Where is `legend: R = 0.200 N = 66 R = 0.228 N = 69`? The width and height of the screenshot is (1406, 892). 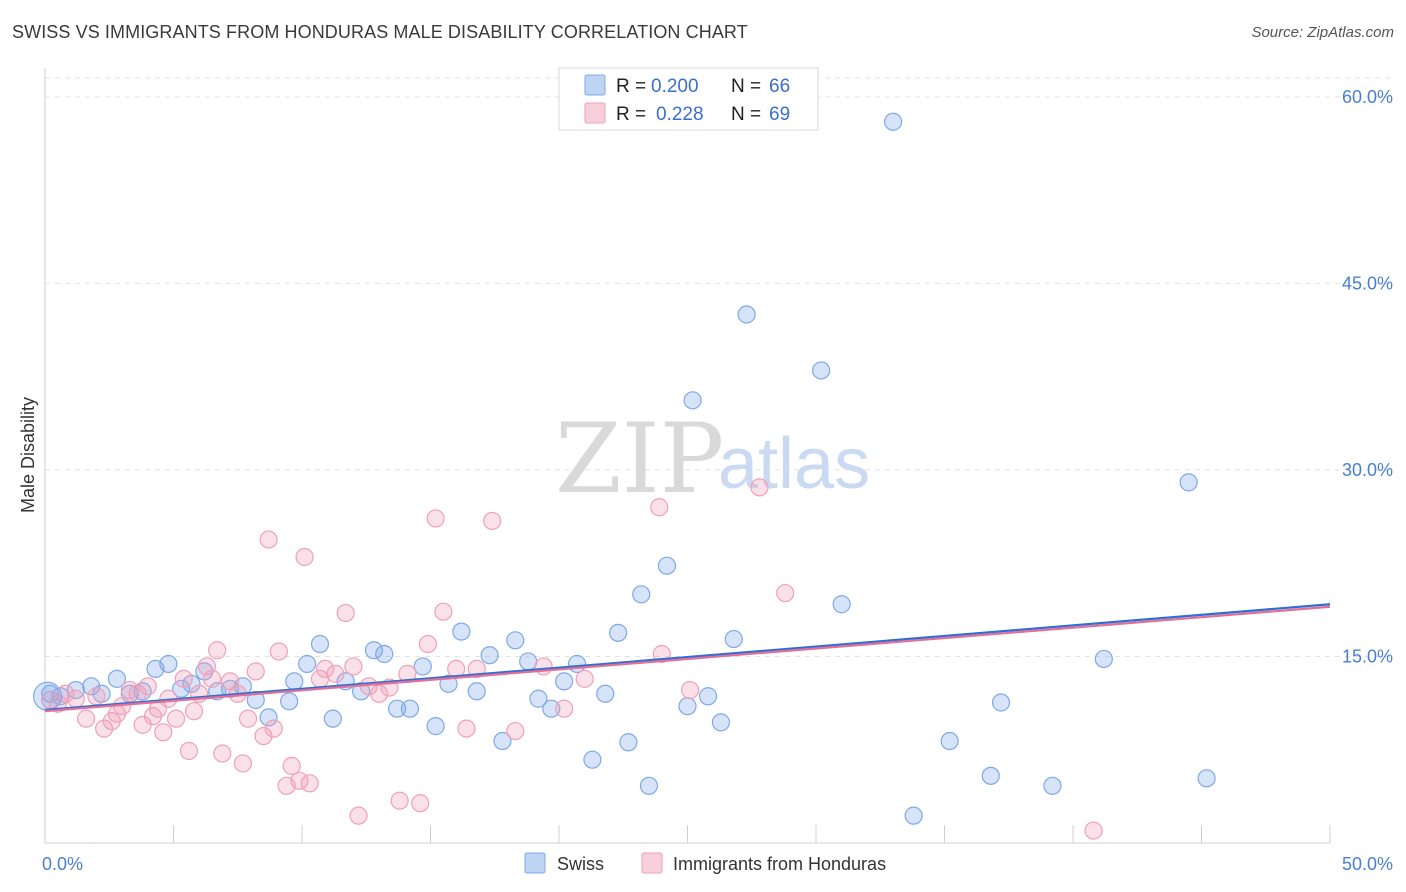
legend: R = 0.200 N = 66 R = 0.228 N = 69 is located at coordinates (688, 99).